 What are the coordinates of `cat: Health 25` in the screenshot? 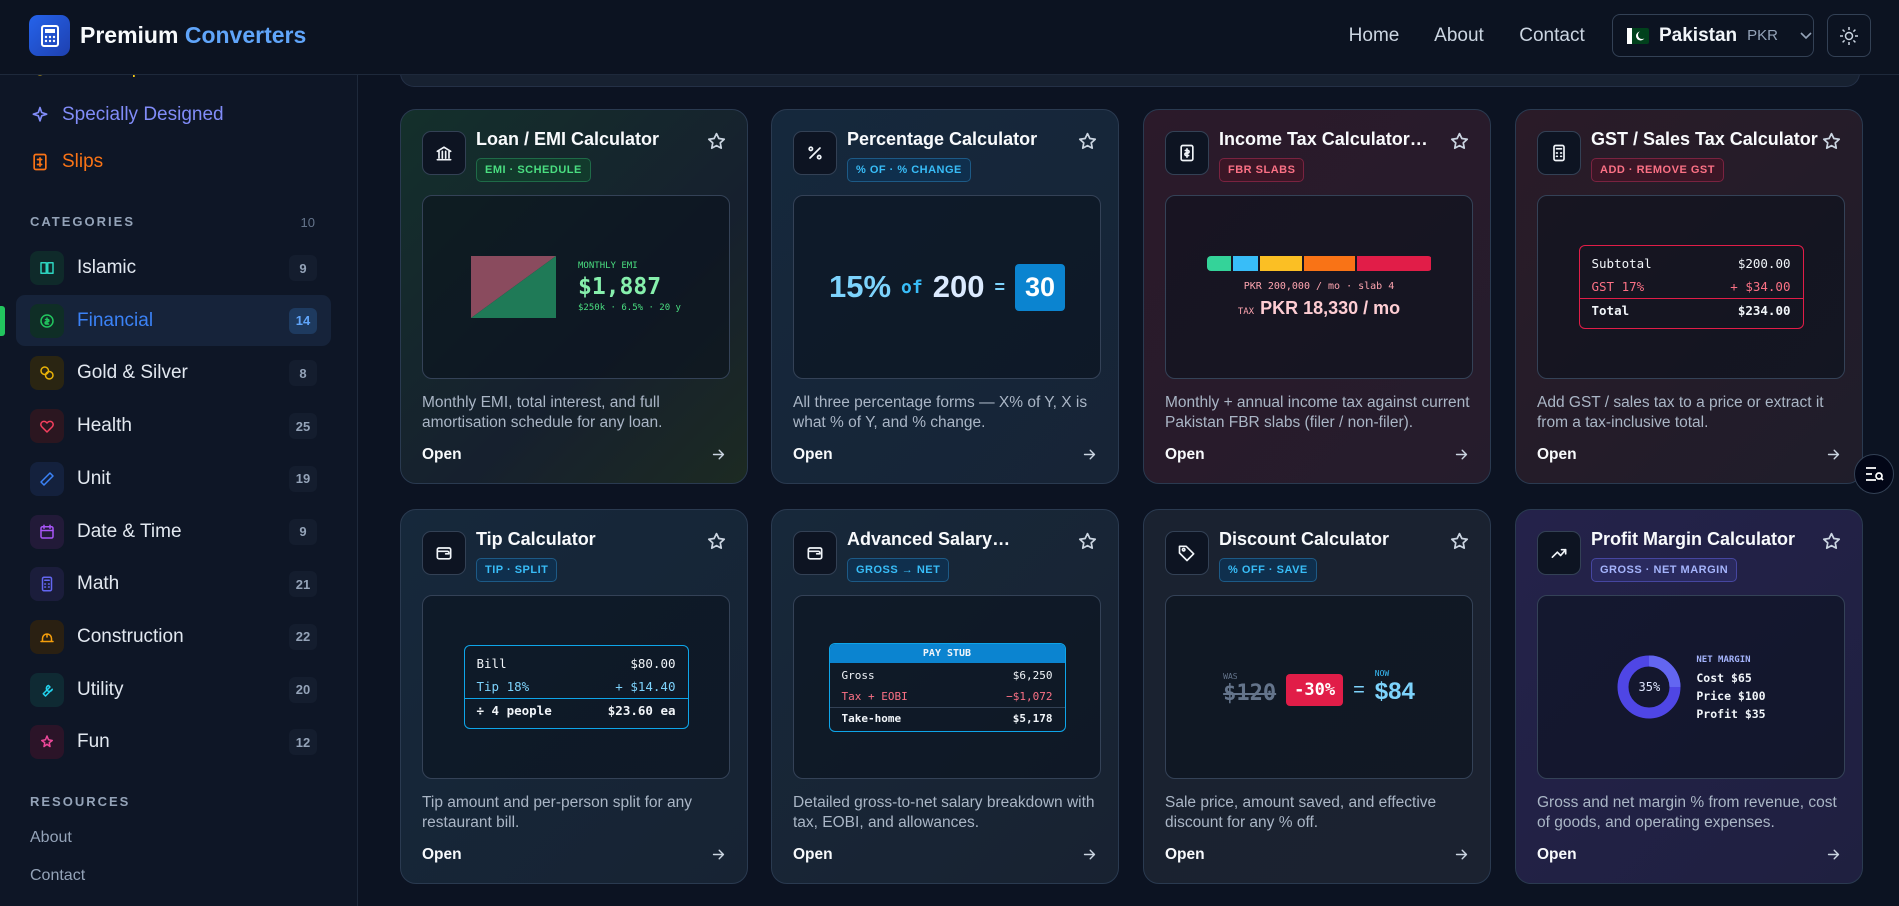 It's located at (173, 426).